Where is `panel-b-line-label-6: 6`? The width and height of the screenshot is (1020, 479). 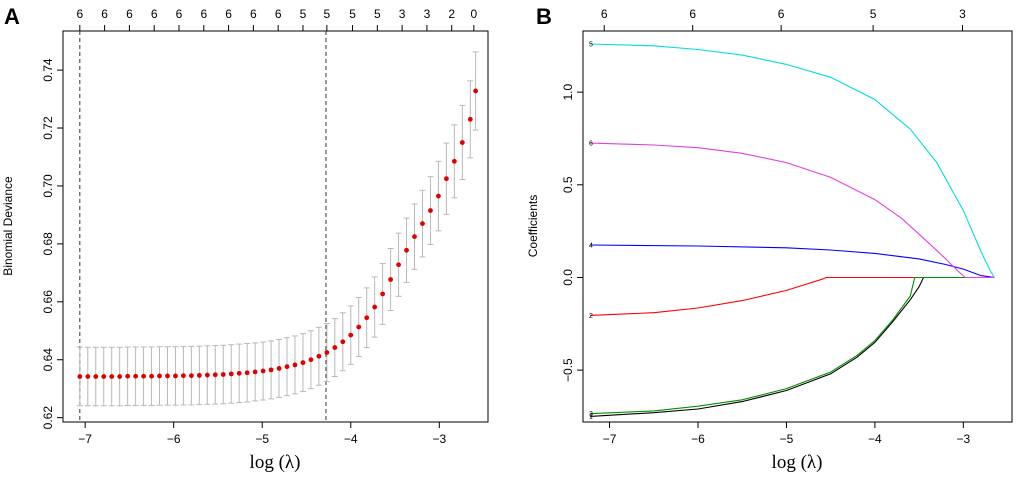 panel-b-line-label-6: 6 is located at coordinates (591, 144).